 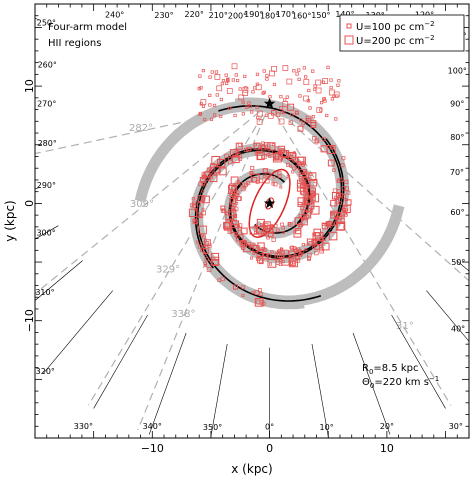 What do you see at coordinates (269, 448) in the screenshot?
I see `x-tick-label: 0` at bounding box center [269, 448].